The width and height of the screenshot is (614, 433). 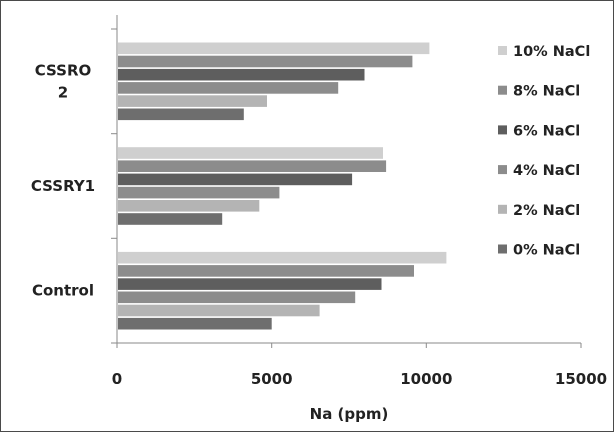 I want to click on x-tick-label: 5000, so click(x=272, y=379).